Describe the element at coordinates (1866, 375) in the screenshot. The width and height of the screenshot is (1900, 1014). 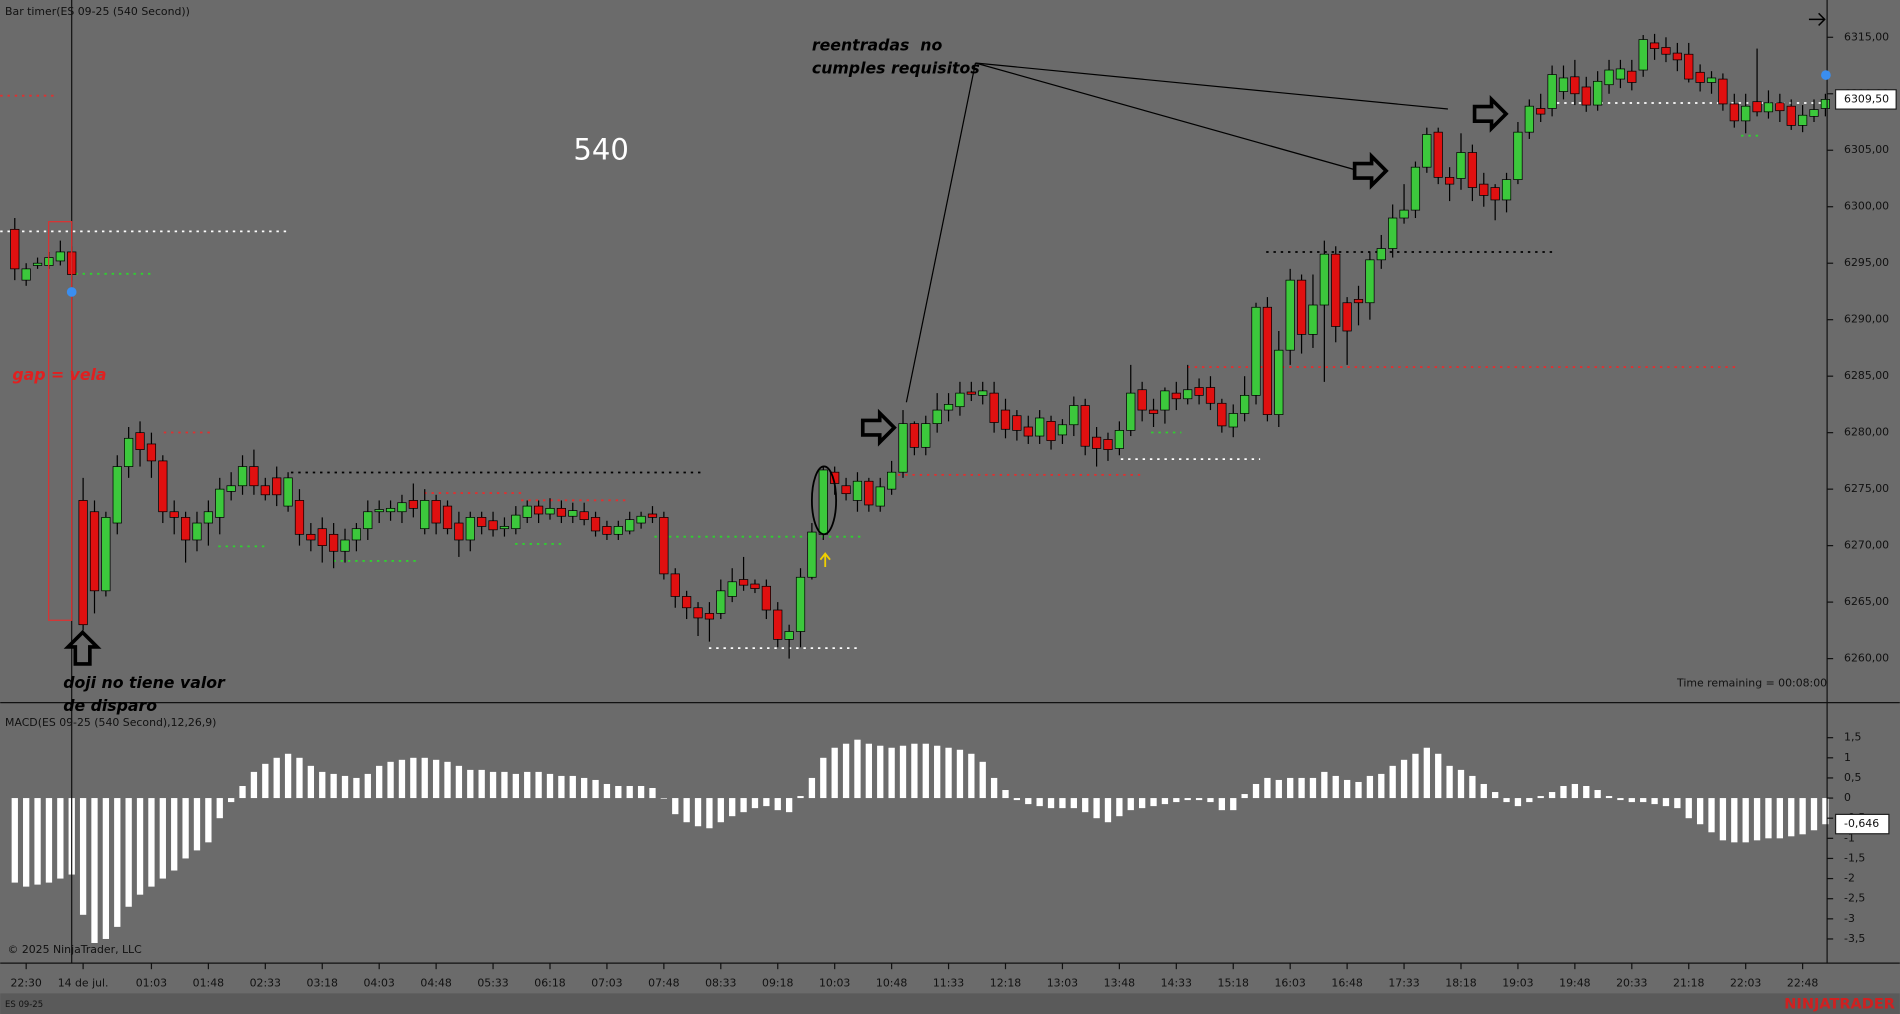
I see `y-tick-label: 6285,00` at that location.